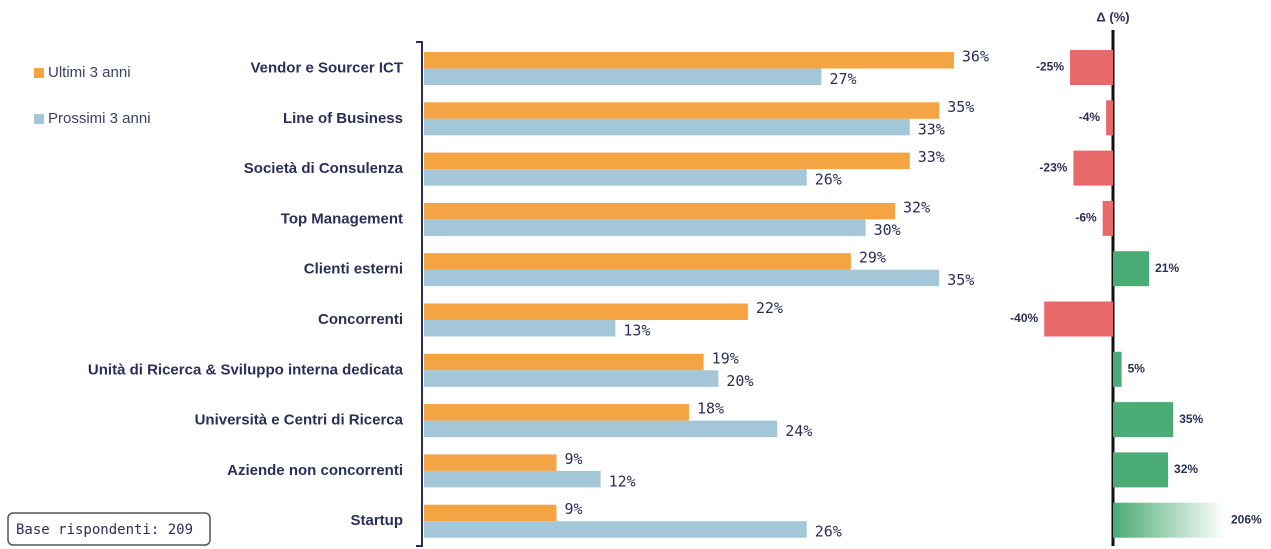  I want to click on category-label: Società di Consulenza, so click(324, 168).